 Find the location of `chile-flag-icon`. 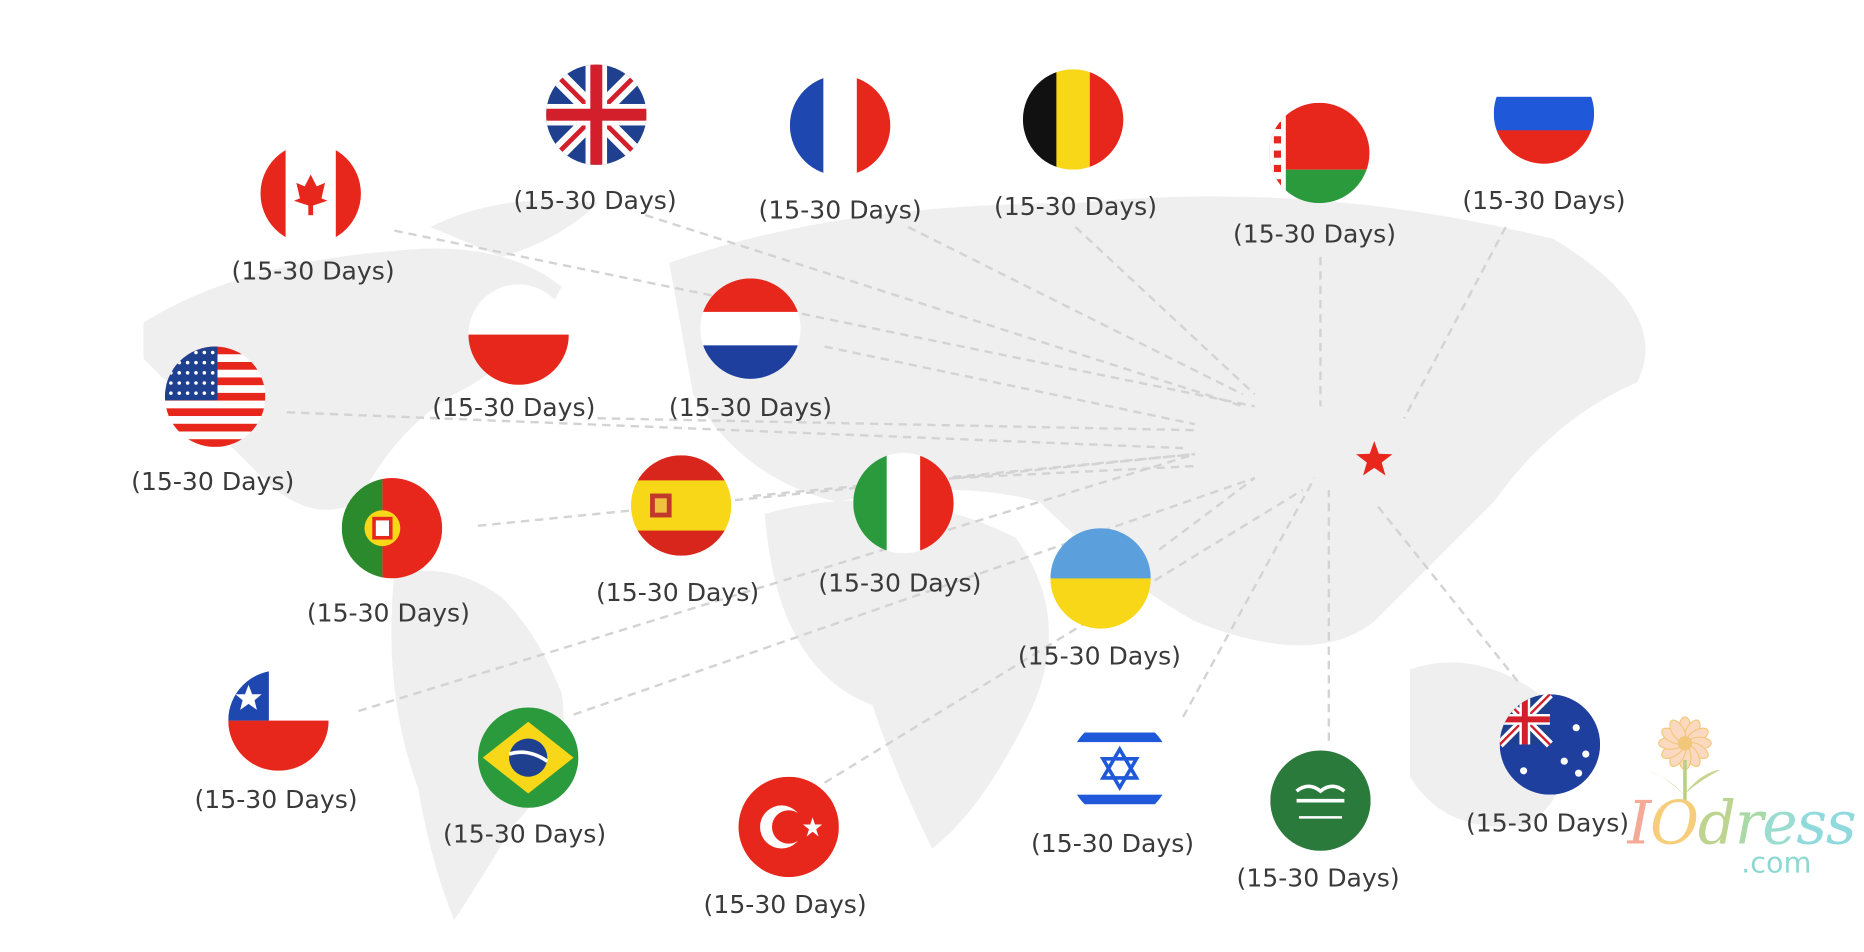

chile-flag-icon is located at coordinates (278, 720).